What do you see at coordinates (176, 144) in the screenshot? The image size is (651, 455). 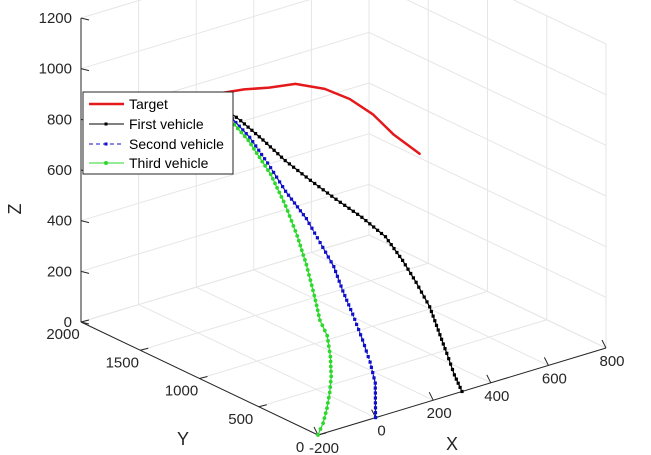 I see `legend-label-second-vehicle: Second vehicle` at bounding box center [176, 144].